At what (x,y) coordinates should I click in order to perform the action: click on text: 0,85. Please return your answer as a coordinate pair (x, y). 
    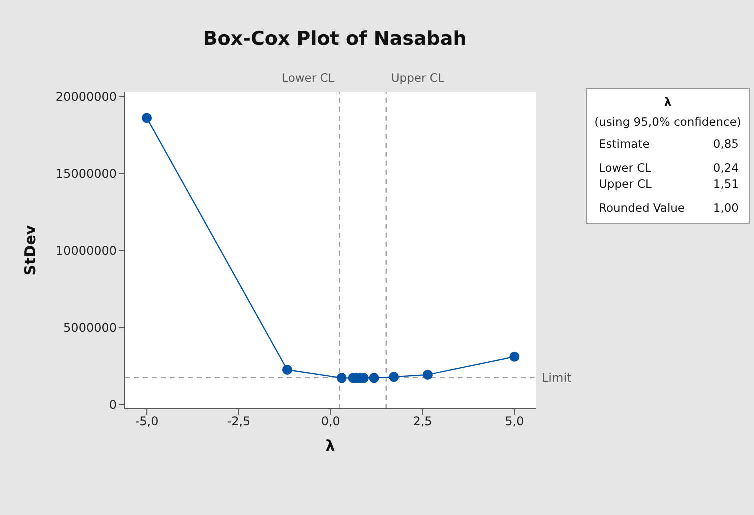
    Looking at the image, I should click on (726, 144).